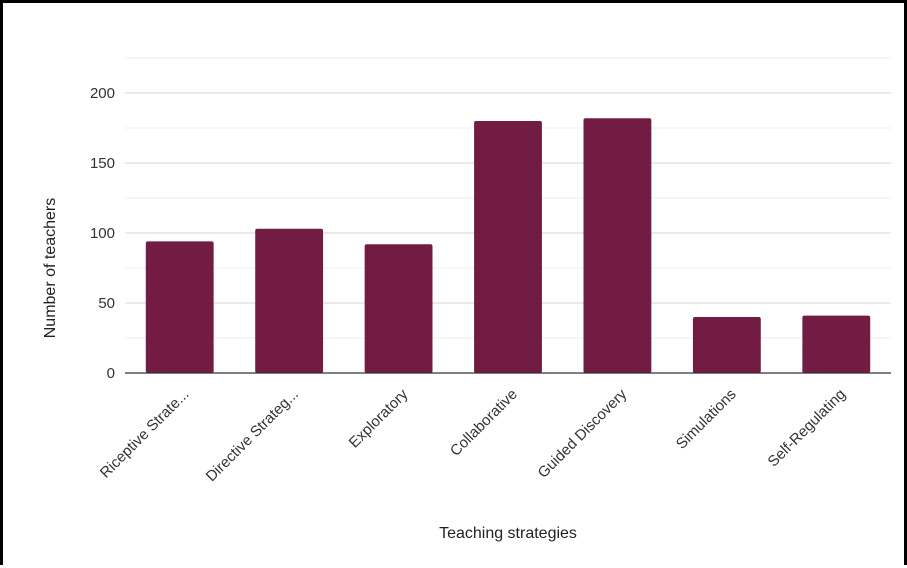 Image resolution: width=907 pixels, height=568 pixels. I want to click on y-axis-ticks: 0 50 100 150 200, so click(102, 233).